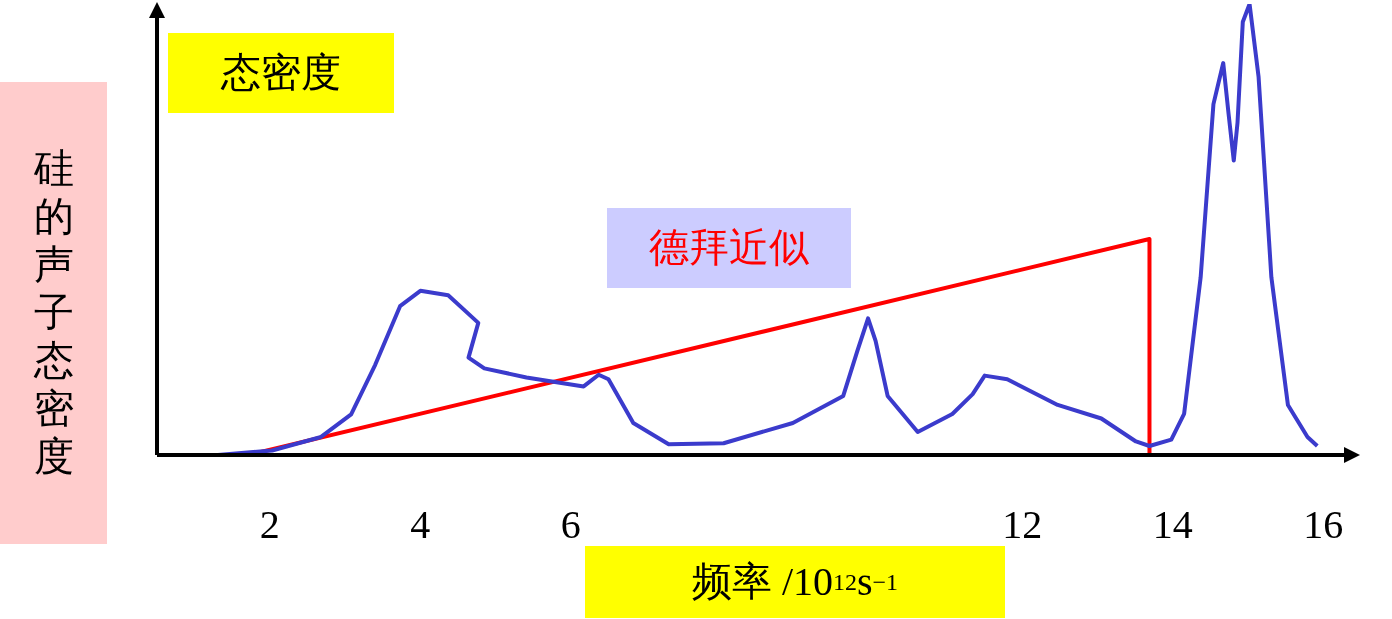 The height and width of the screenshot is (619, 1392). Describe the element at coordinates (795, 582) in the screenshot. I see `x-axis-title: 频率 /10$^{12}$s$^{−1}$` at that location.